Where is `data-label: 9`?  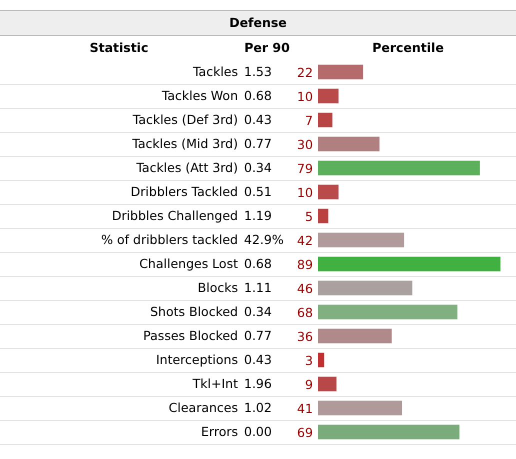 data-label: 9 is located at coordinates (309, 384).